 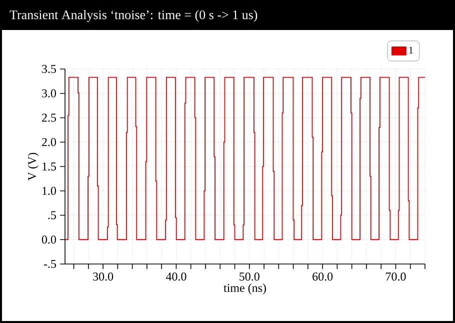 I want to click on x-tick-label: 70.0, so click(x=396, y=276).